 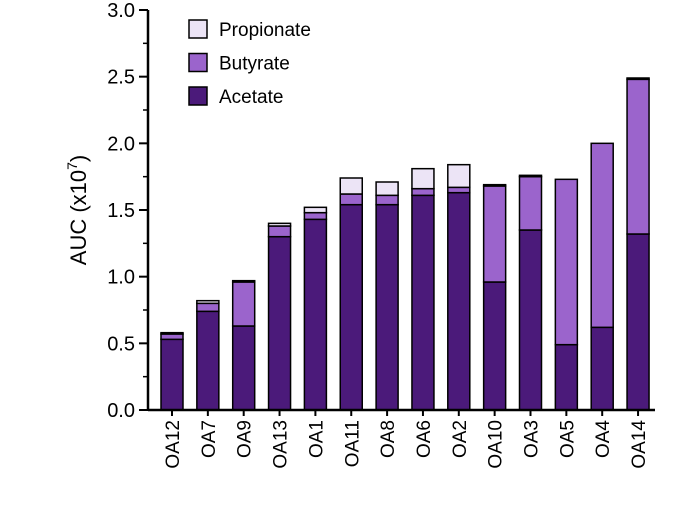 What do you see at coordinates (172, 337) in the screenshot?
I see `bar-oa12-butyrate` at bounding box center [172, 337].